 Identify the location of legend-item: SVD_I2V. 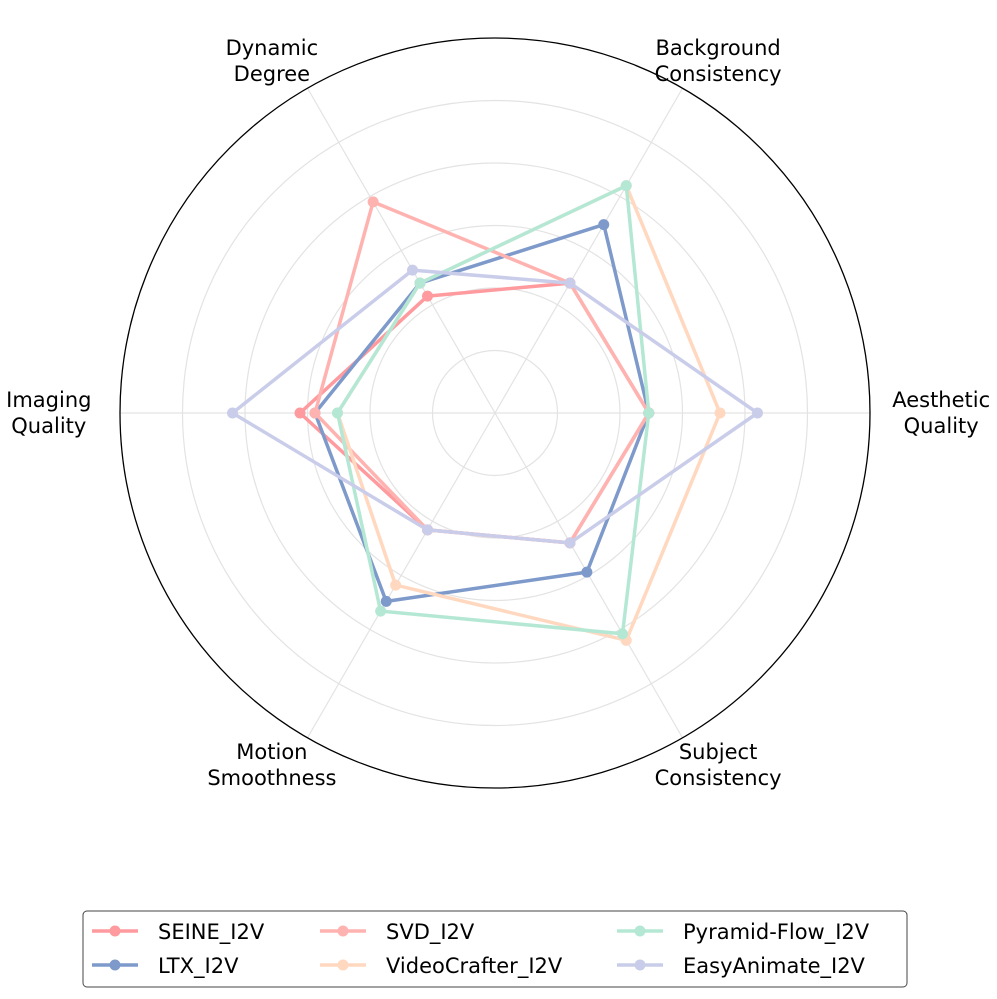
(397, 932).